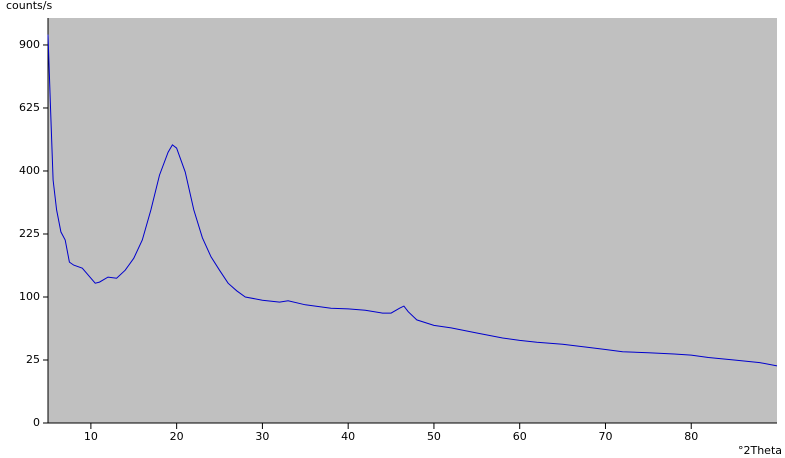 The width and height of the screenshot is (785, 458). What do you see at coordinates (760, 450) in the screenshot?
I see `x-axis-label: °2Theta` at bounding box center [760, 450].